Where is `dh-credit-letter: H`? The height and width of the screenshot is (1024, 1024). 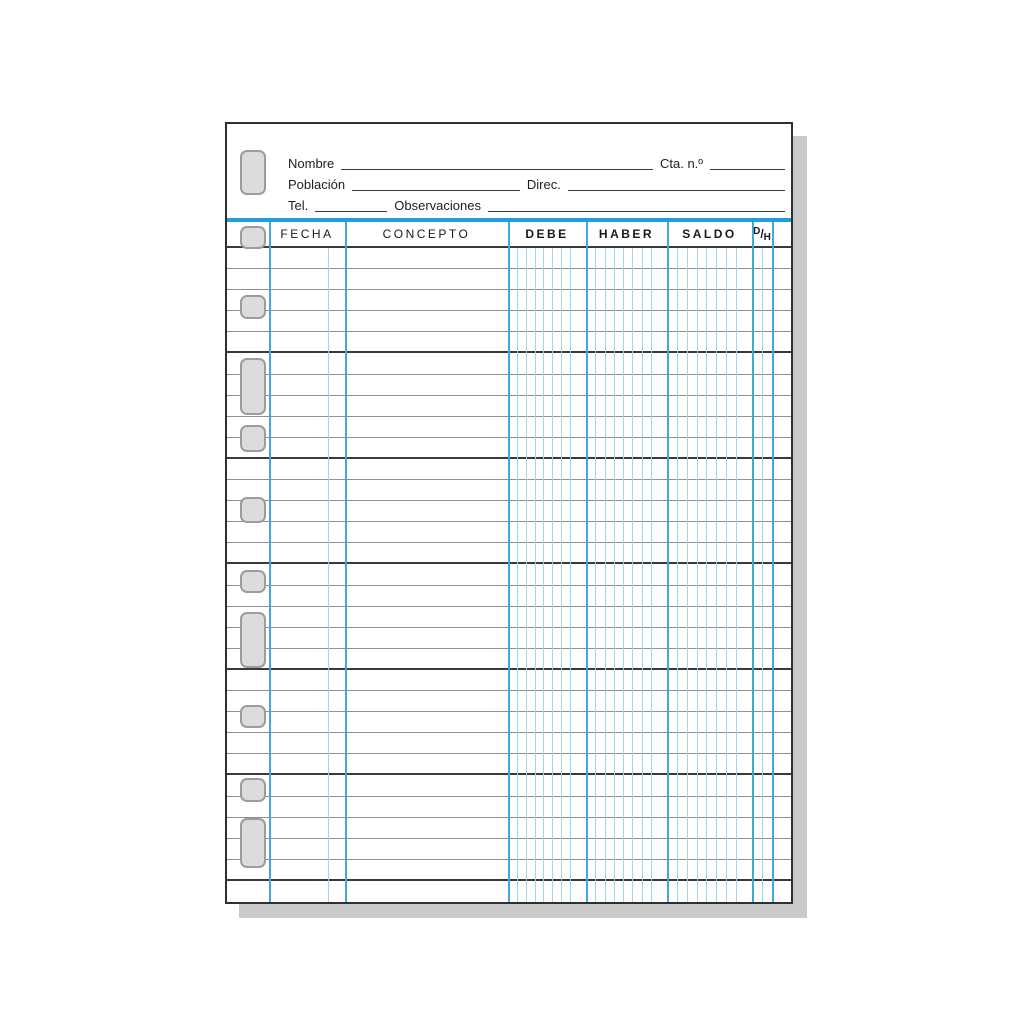
dh-credit-letter: H is located at coordinates (767, 237).